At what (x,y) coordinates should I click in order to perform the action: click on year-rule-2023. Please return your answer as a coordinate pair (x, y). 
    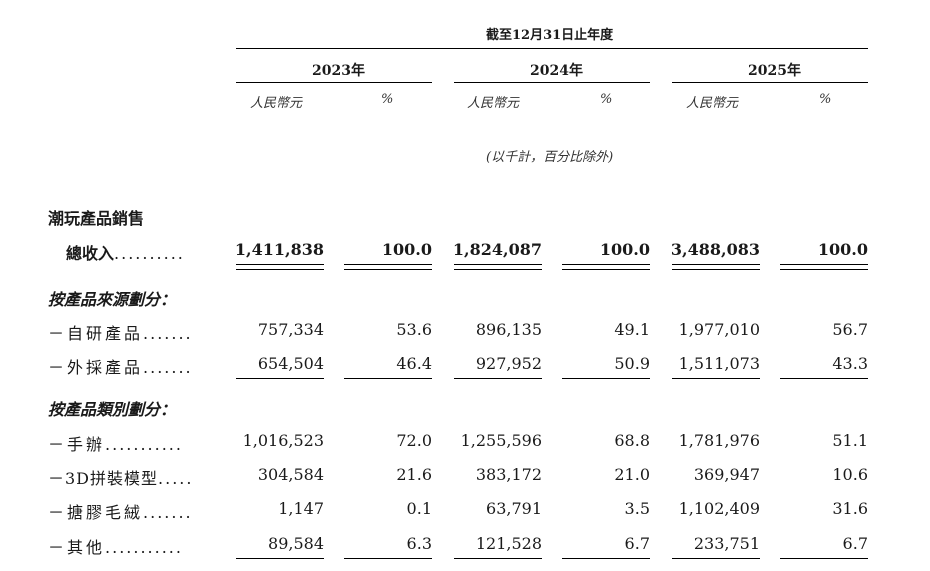
    Looking at the image, I should click on (334, 82).